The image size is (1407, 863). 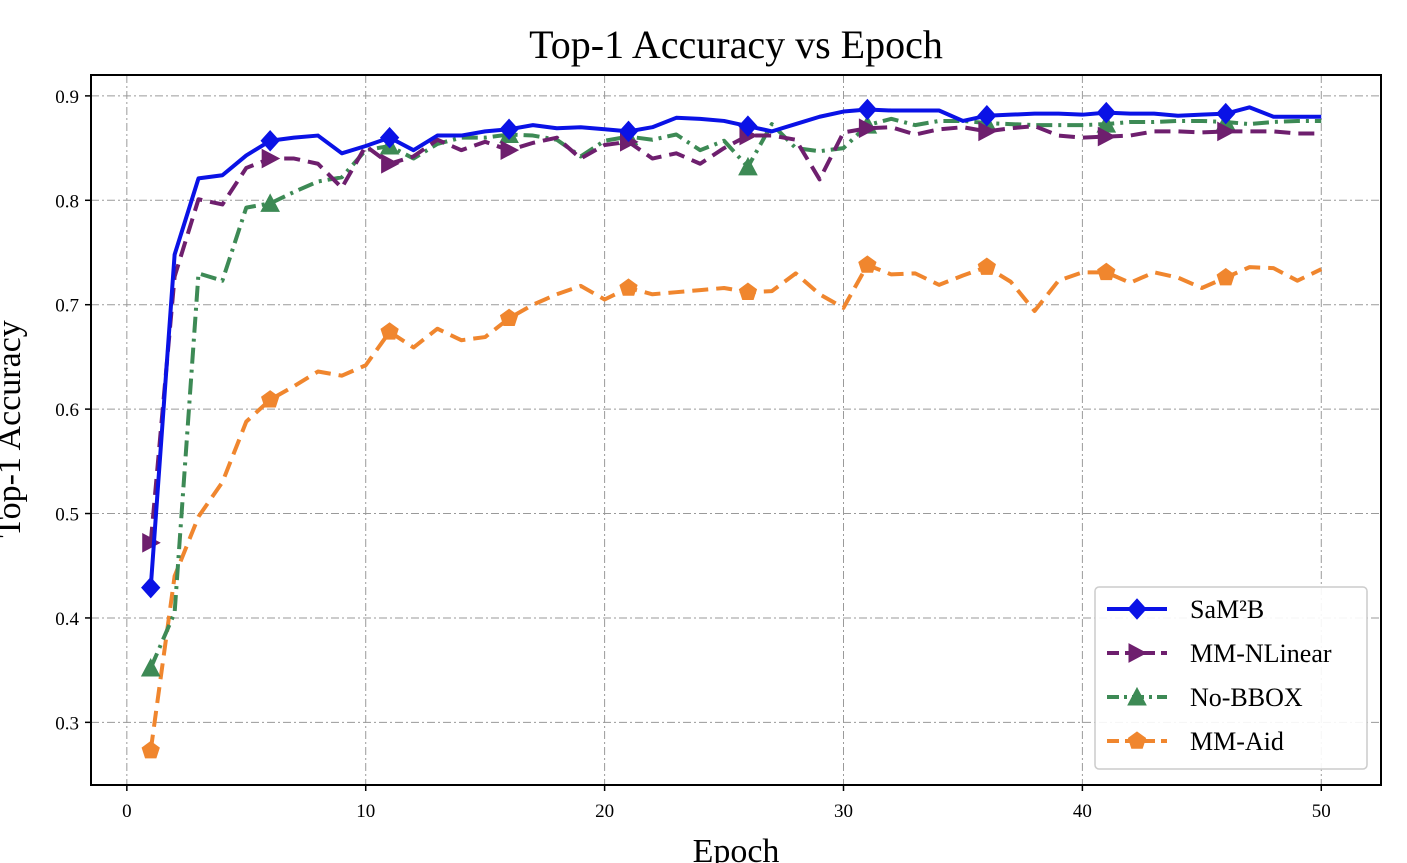 What do you see at coordinates (67, 619) in the screenshot?
I see `y-tick-label: 0.4` at bounding box center [67, 619].